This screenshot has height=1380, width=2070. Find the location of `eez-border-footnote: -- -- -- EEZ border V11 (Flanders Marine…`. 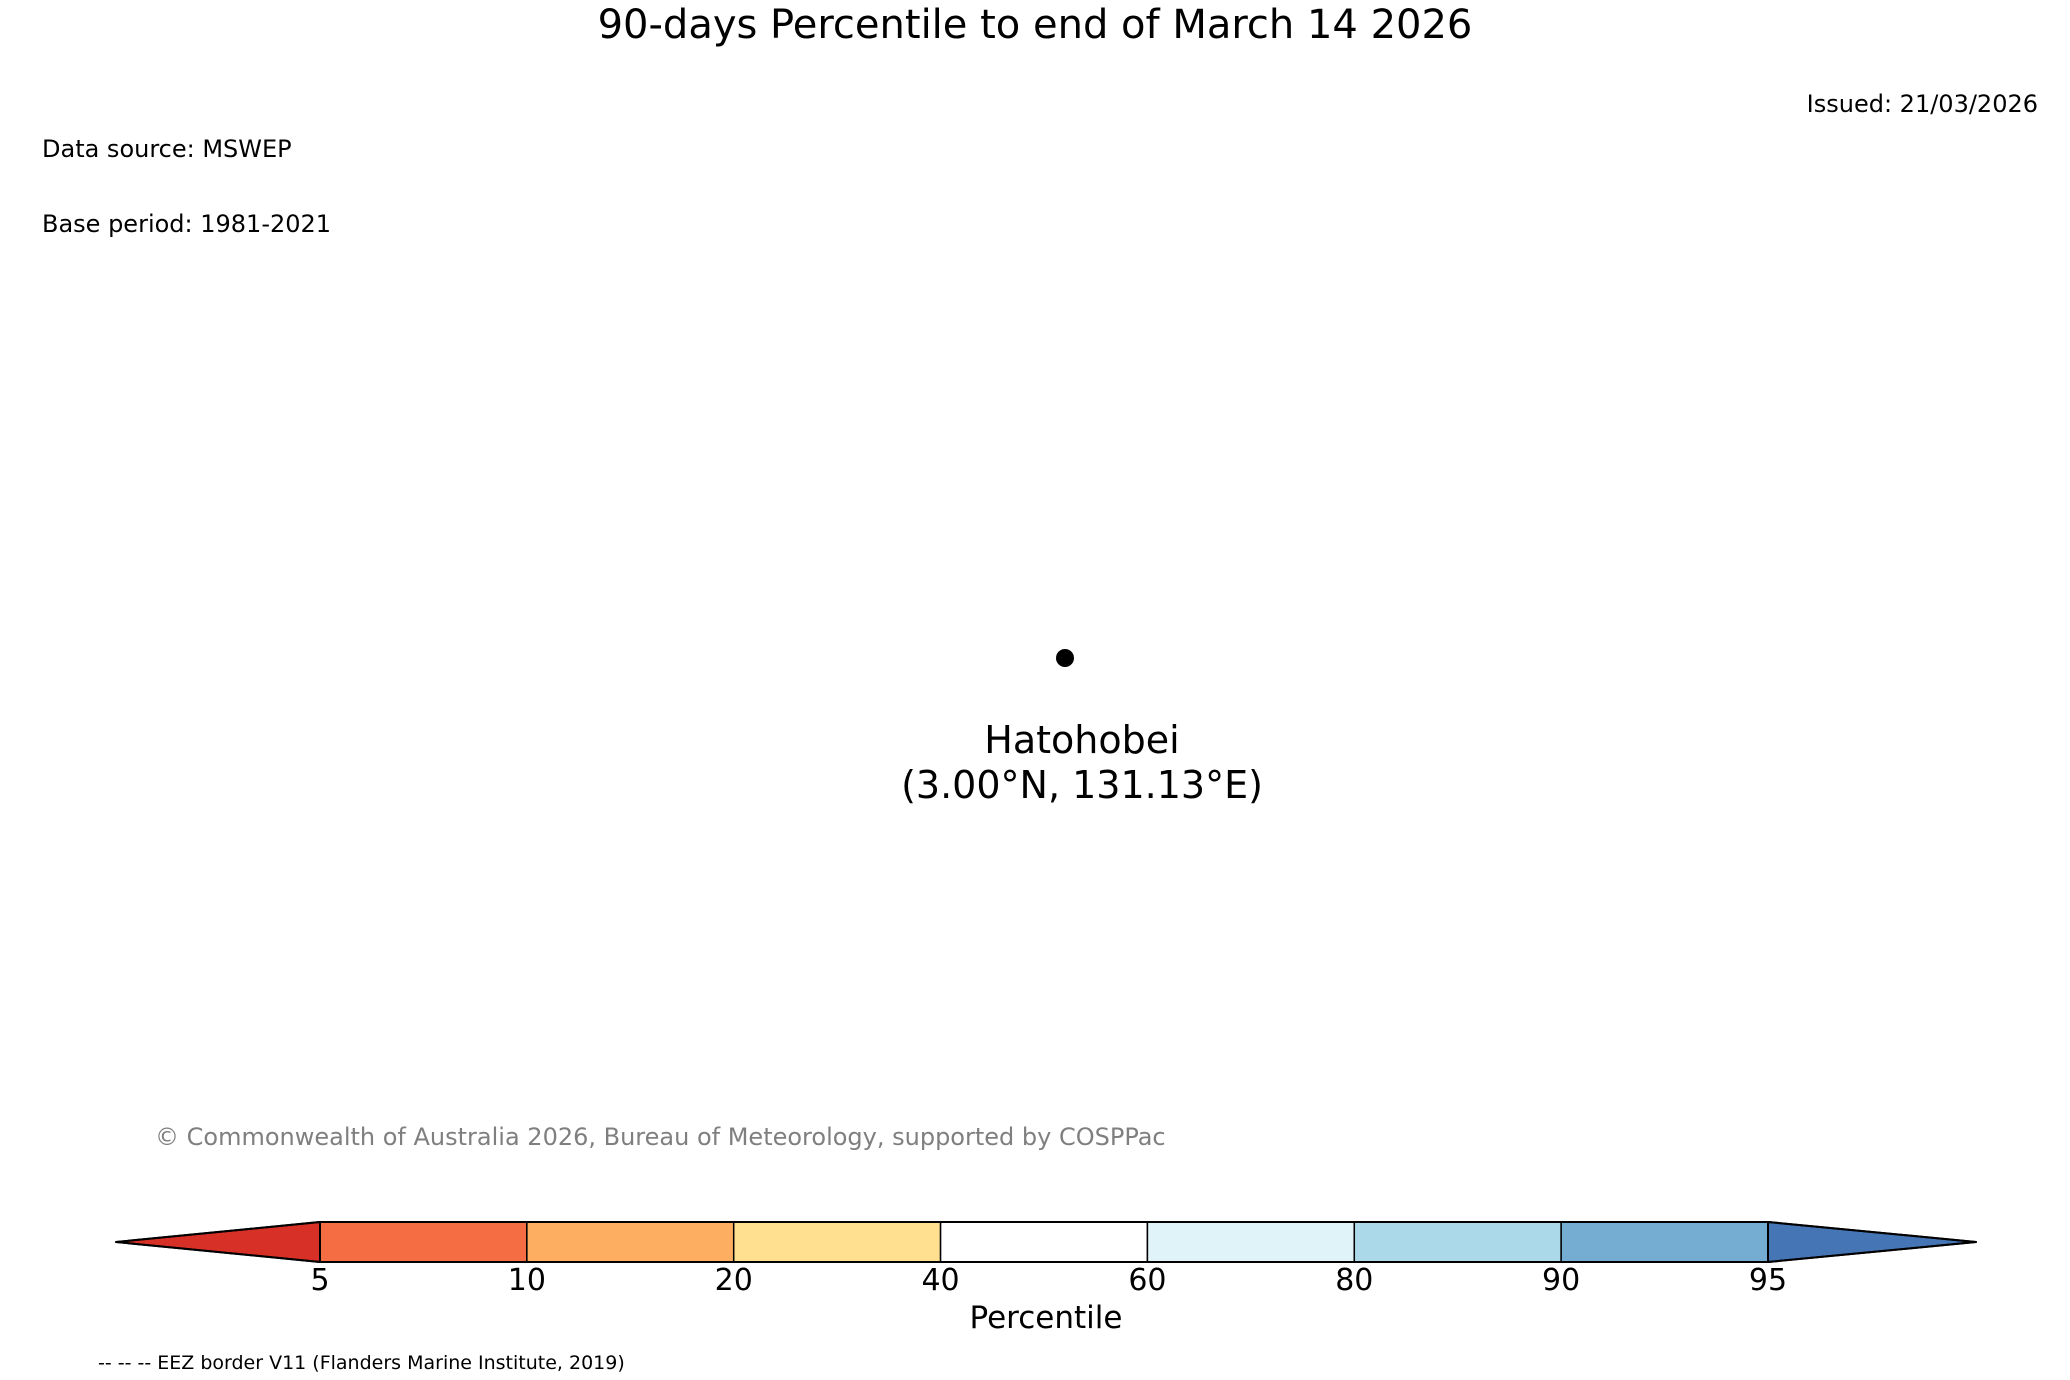

eez-border-footnote: -- -- -- EEZ border V11 (Flanders Marine… is located at coordinates (361, 1363).